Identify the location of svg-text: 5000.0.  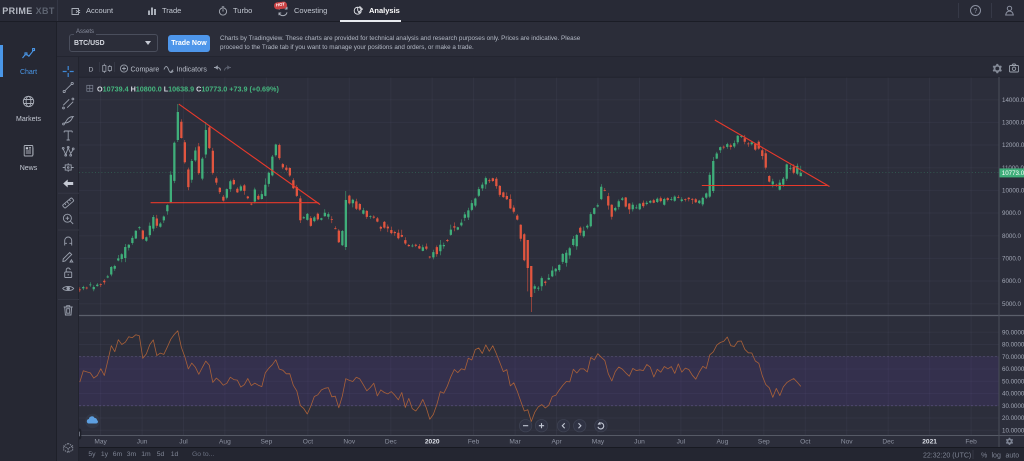
(1011, 304).